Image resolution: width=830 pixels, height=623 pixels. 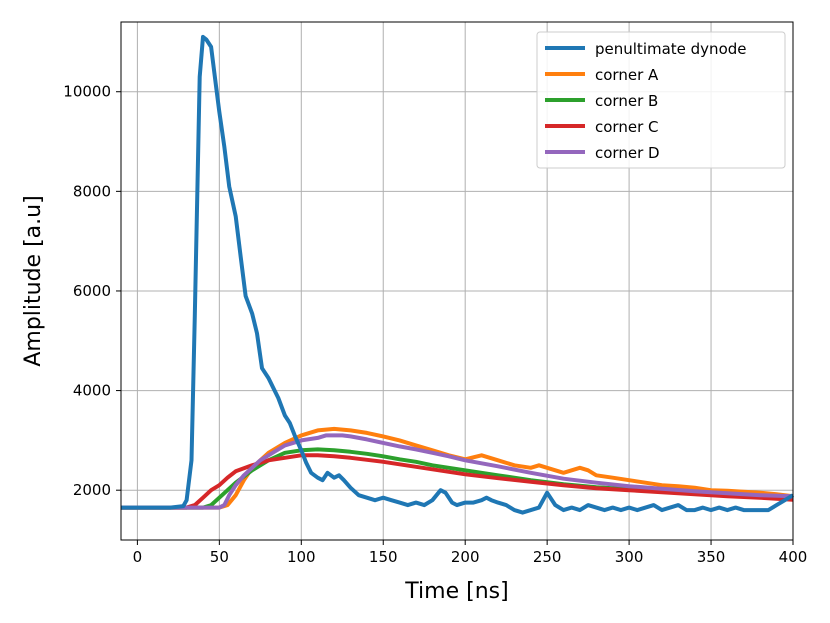 I want to click on legend-box, so click(x=661, y=100).